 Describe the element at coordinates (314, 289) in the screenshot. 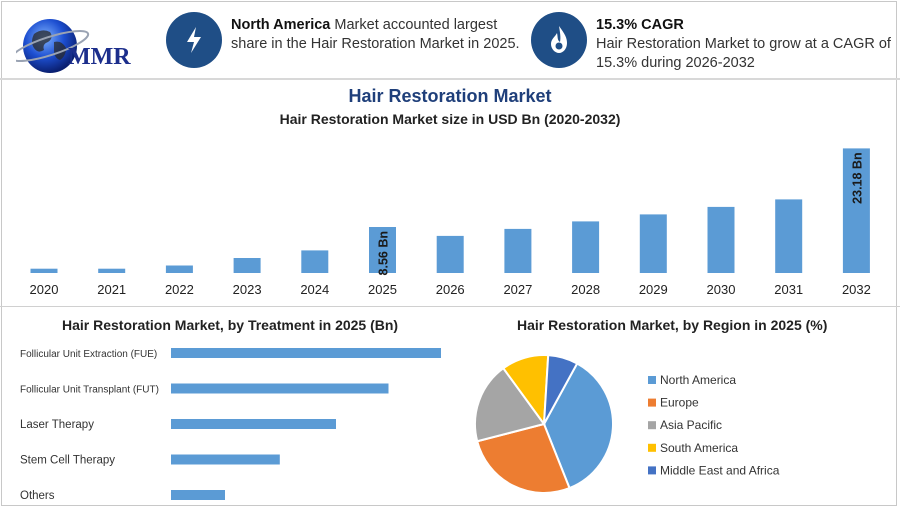

I see `x-tick-label: 2024` at that location.